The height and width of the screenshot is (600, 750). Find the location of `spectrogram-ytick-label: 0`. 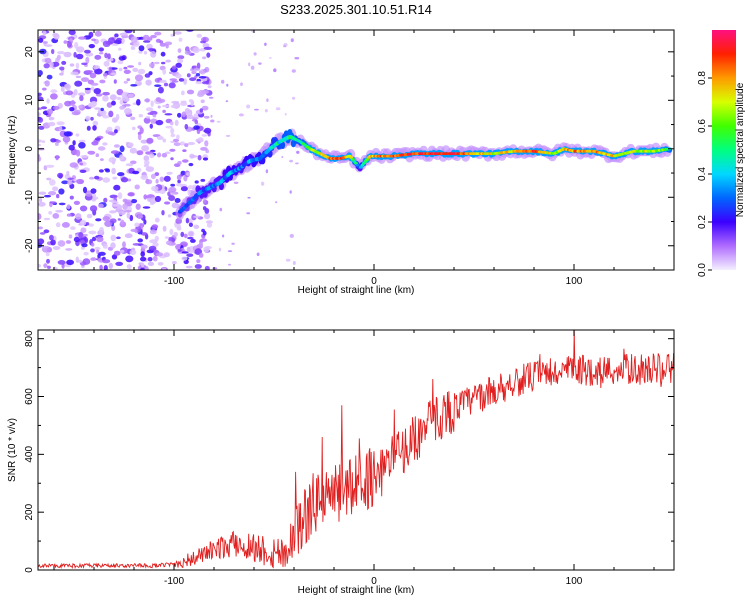

spectrogram-ytick-label: 0 is located at coordinates (29, 149).